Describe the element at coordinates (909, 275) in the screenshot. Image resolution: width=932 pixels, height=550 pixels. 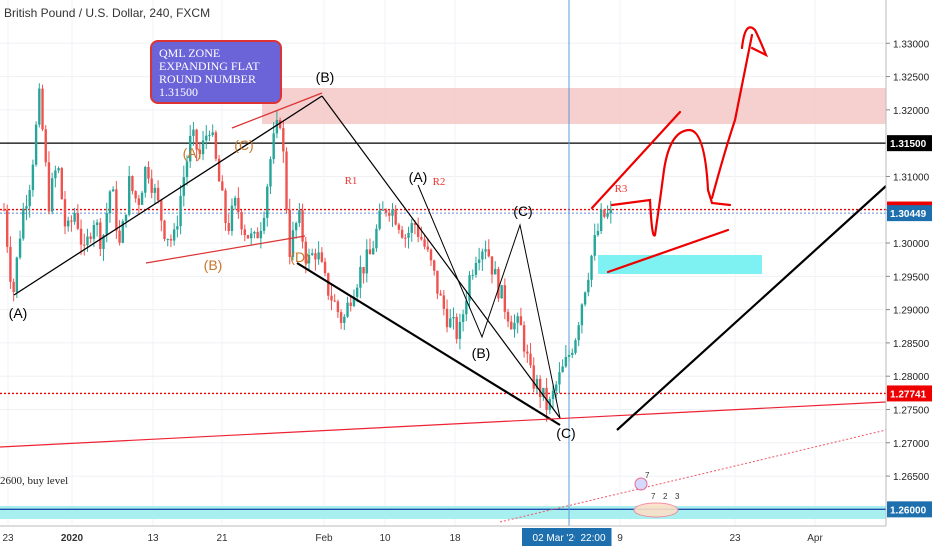
I see `price-axis-bg` at that location.